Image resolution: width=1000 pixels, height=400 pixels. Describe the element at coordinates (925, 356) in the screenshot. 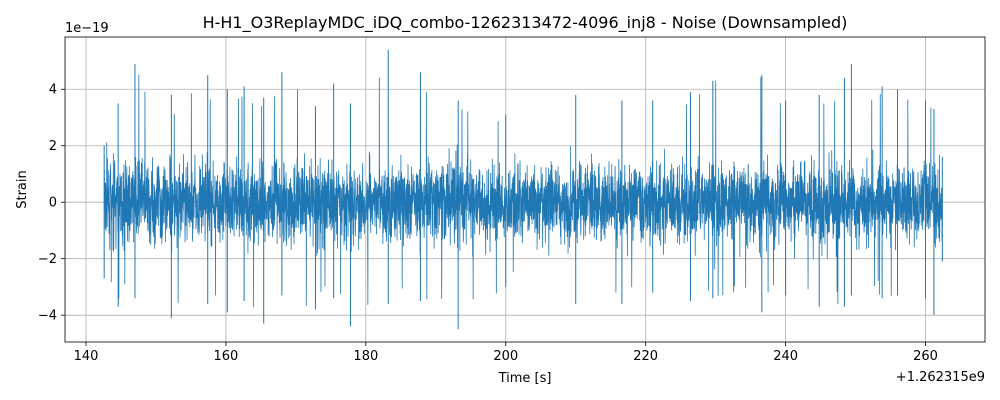

I see `x-tick-label: 260` at that location.